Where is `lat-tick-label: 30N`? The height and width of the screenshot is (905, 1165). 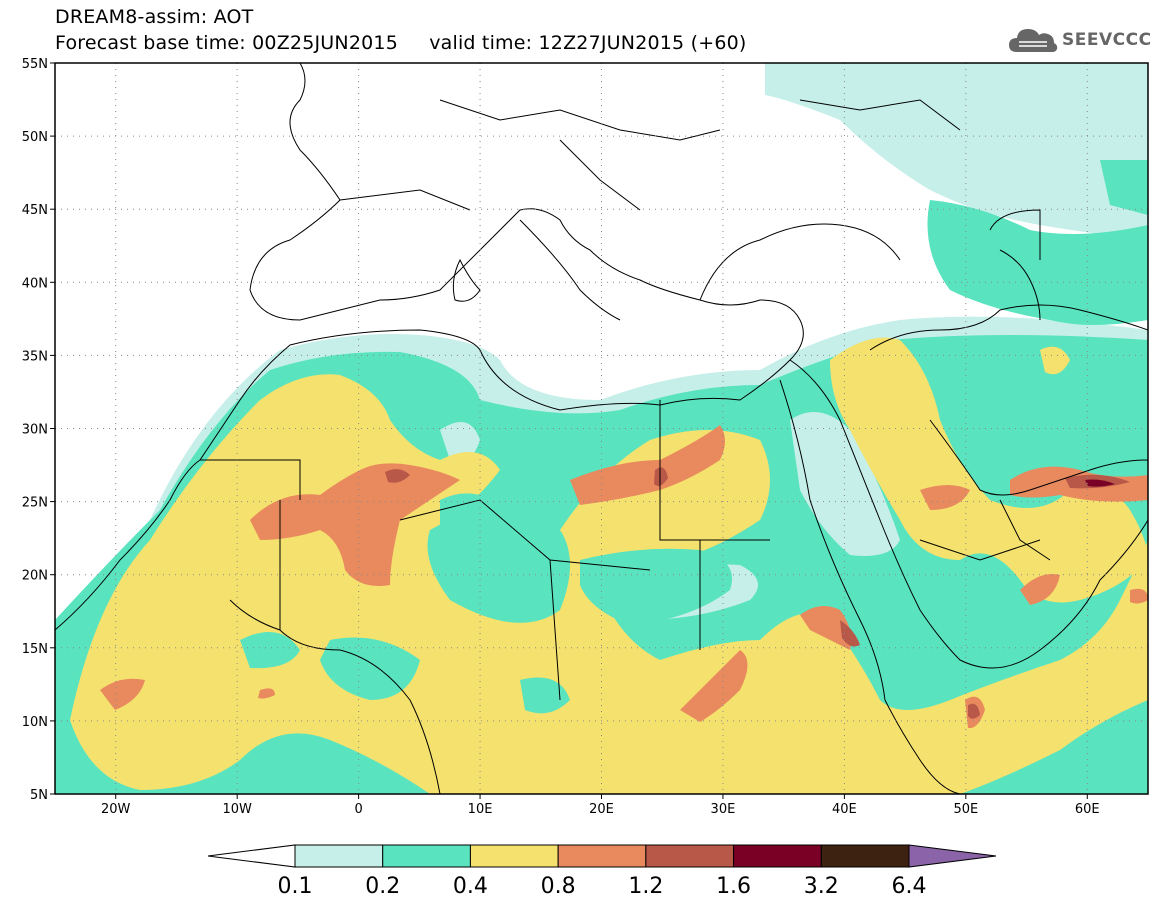 lat-tick-label: 30N is located at coordinates (35, 430).